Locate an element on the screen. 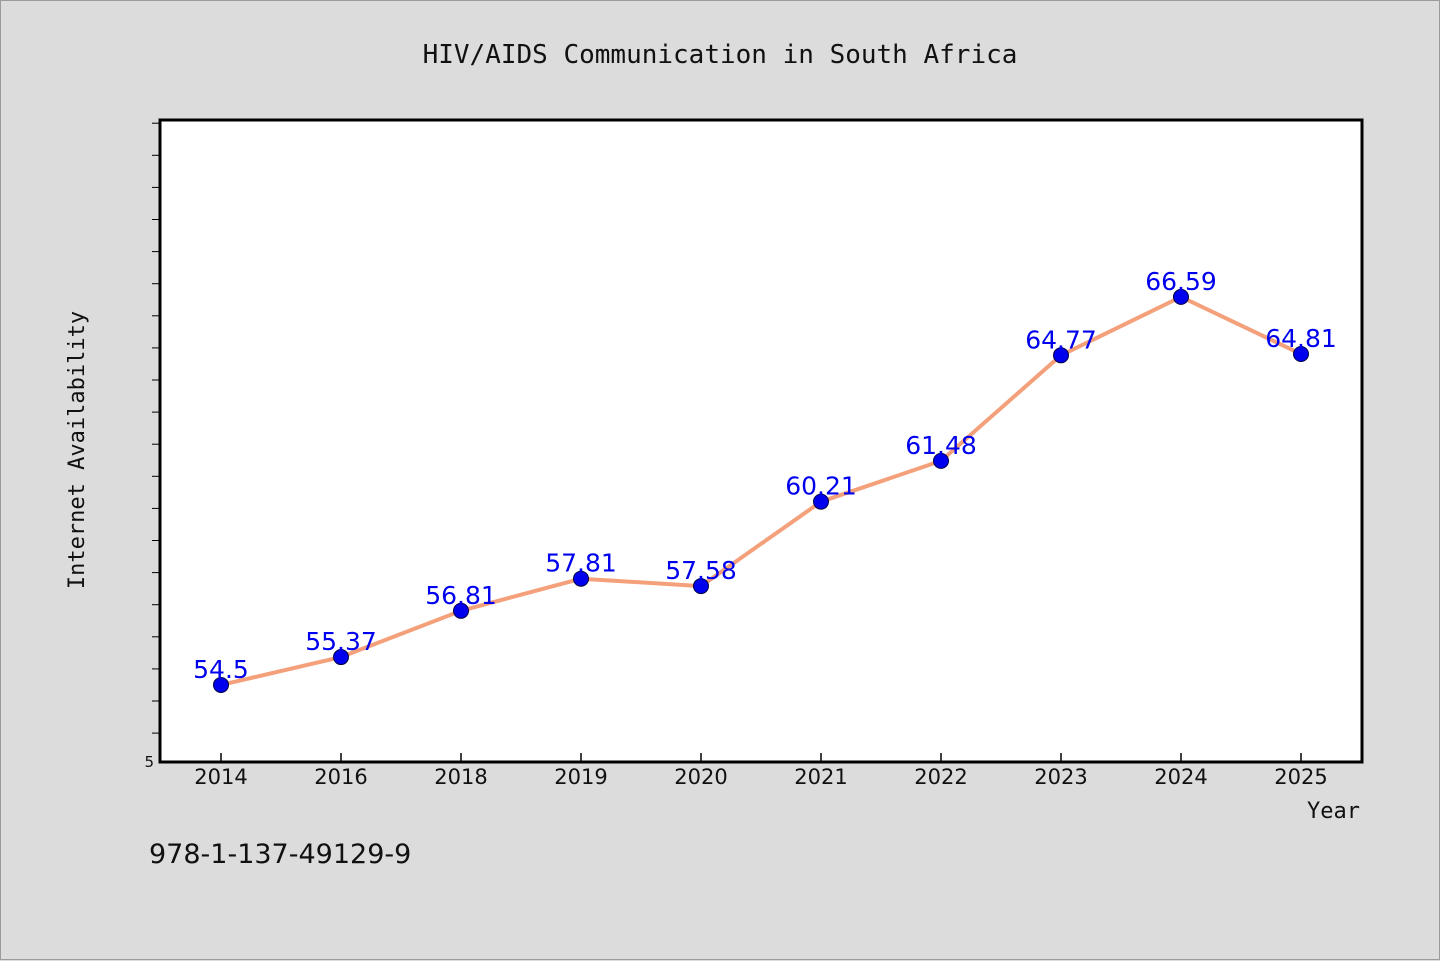 The image size is (1440, 961). data-label-2023: 64.77 is located at coordinates (1061, 339).